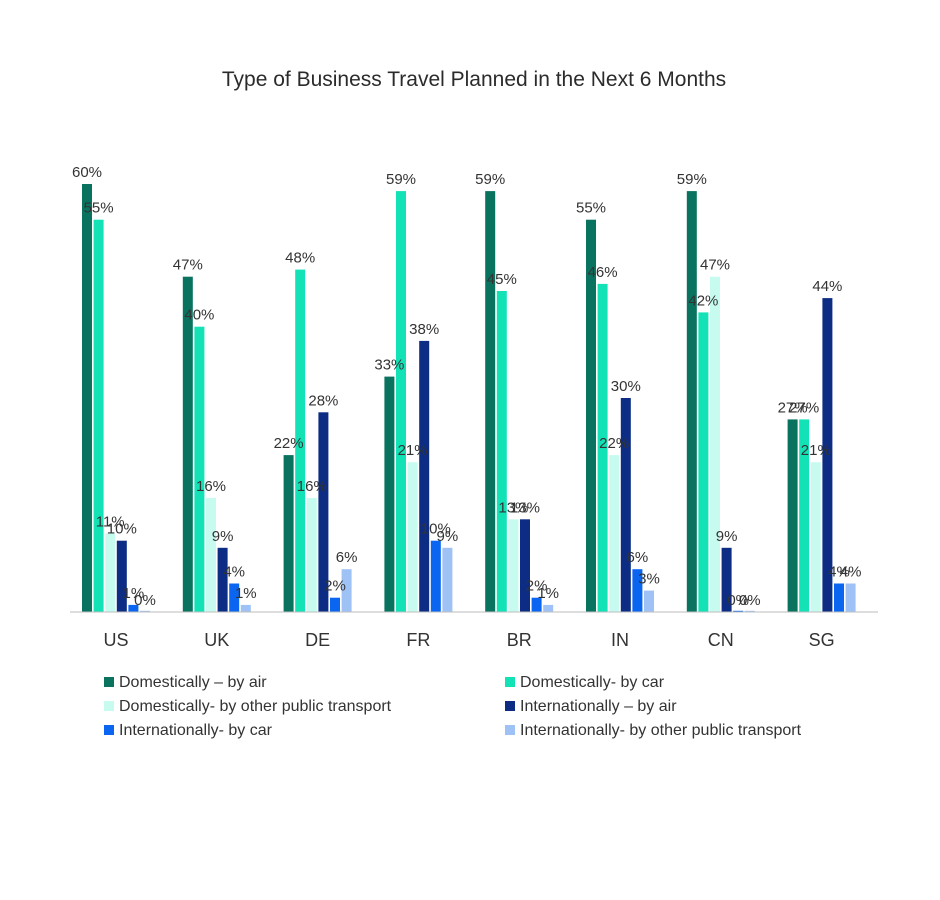 The width and height of the screenshot is (940, 900). What do you see at coordinates (436, 529) in the screenshot?
I see `value-label-fr-series-5: 10%` at bounding box center [436, 529].